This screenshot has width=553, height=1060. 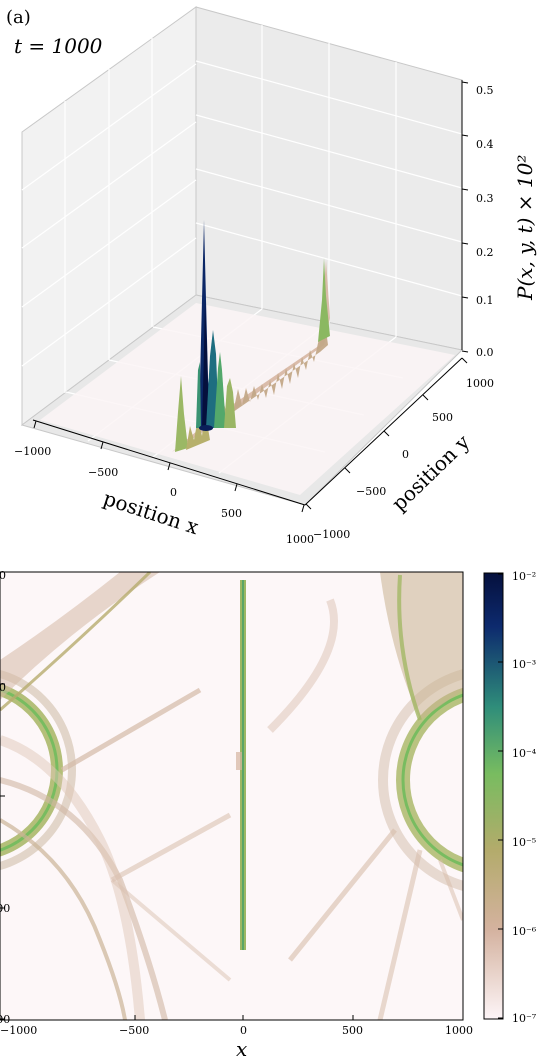 I want to click on heatmap-y-tick-label: −1000, so click(x=5, y=1019).